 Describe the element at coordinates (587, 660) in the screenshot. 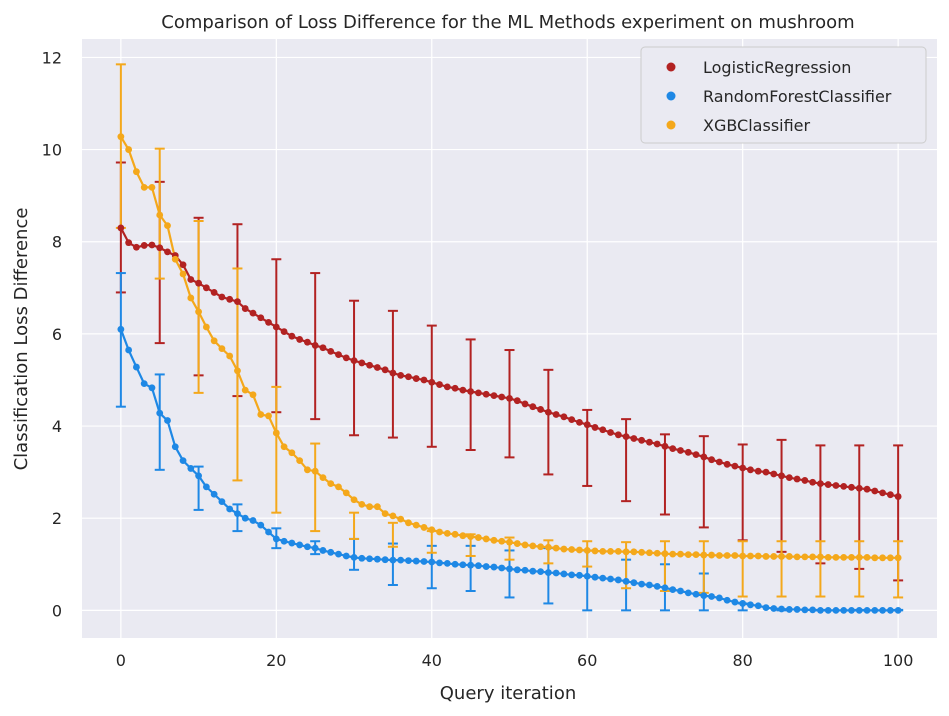

I see `x-tick-label: 60` at that location.